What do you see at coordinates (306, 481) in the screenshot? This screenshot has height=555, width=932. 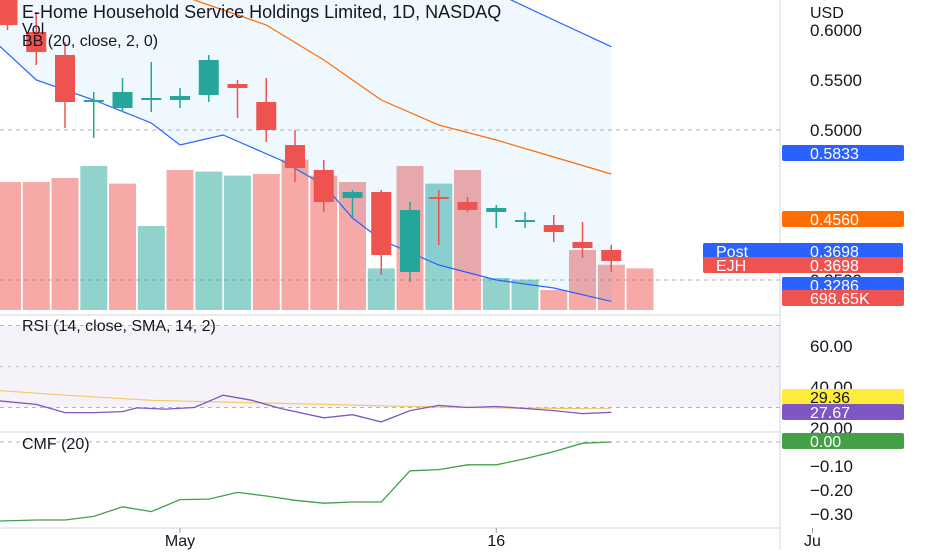 I see `cmf-line` at bounding box center [306, 481].